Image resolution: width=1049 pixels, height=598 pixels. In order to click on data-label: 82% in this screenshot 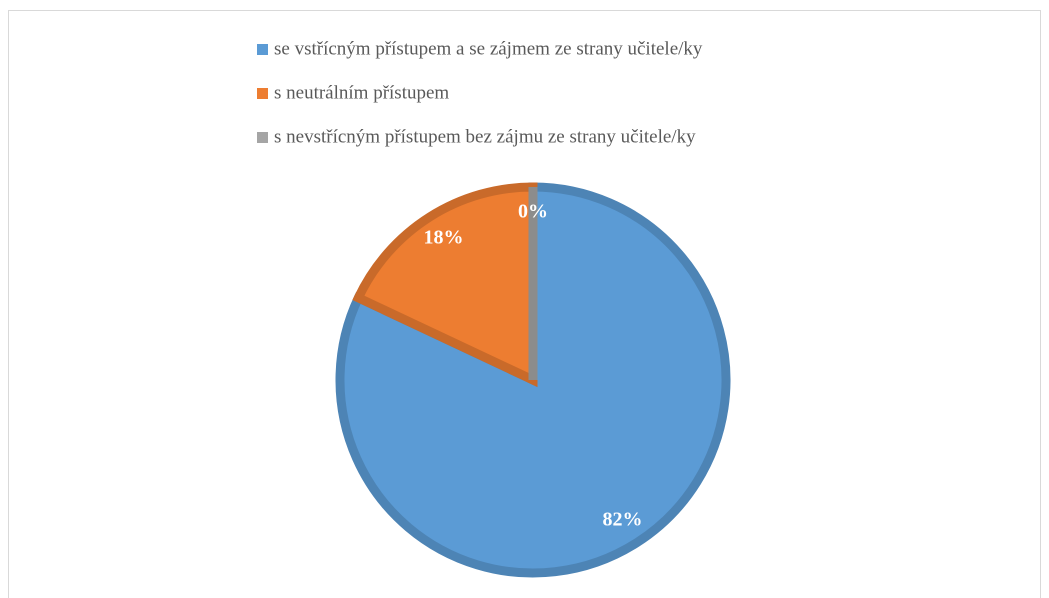, I will do `click(622, 520)`.